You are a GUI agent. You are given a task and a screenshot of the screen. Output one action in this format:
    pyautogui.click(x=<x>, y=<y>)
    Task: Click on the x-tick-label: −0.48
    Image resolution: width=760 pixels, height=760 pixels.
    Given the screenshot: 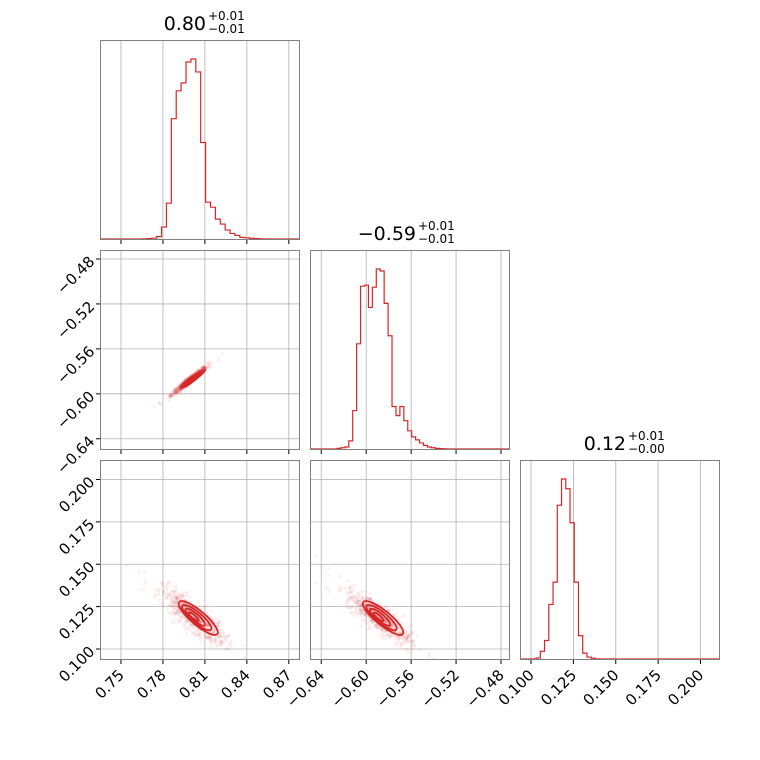 What is the action you would take?
    pyautogui.click(x=485, y=688)
    